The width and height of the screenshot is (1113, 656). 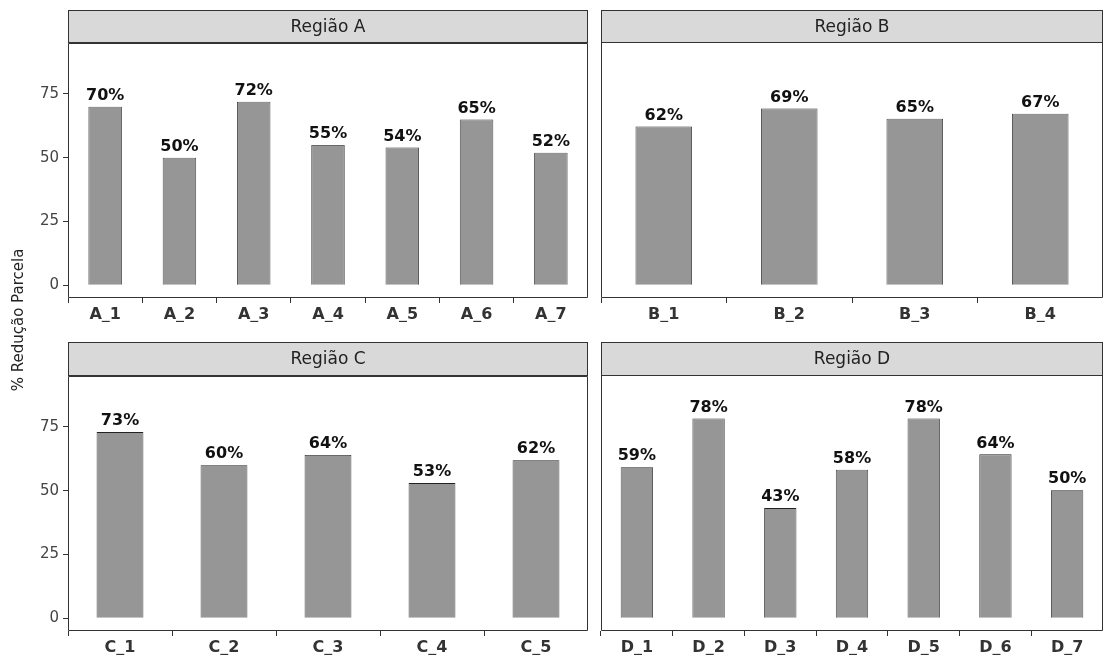 I want to click on x-tick-label: C_3, so click(x=328, y=646).